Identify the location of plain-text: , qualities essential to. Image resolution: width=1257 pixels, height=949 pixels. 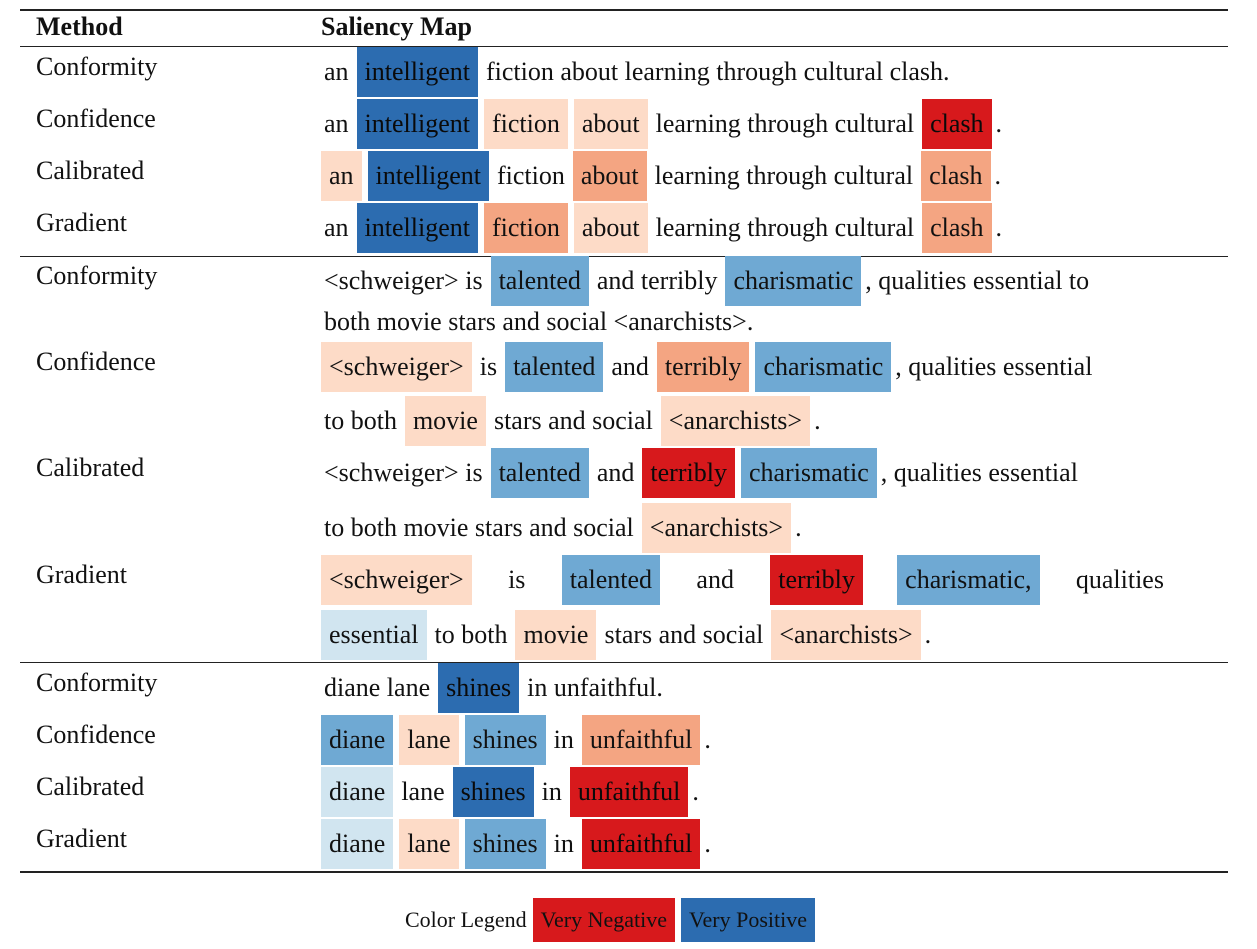
(977, 280).